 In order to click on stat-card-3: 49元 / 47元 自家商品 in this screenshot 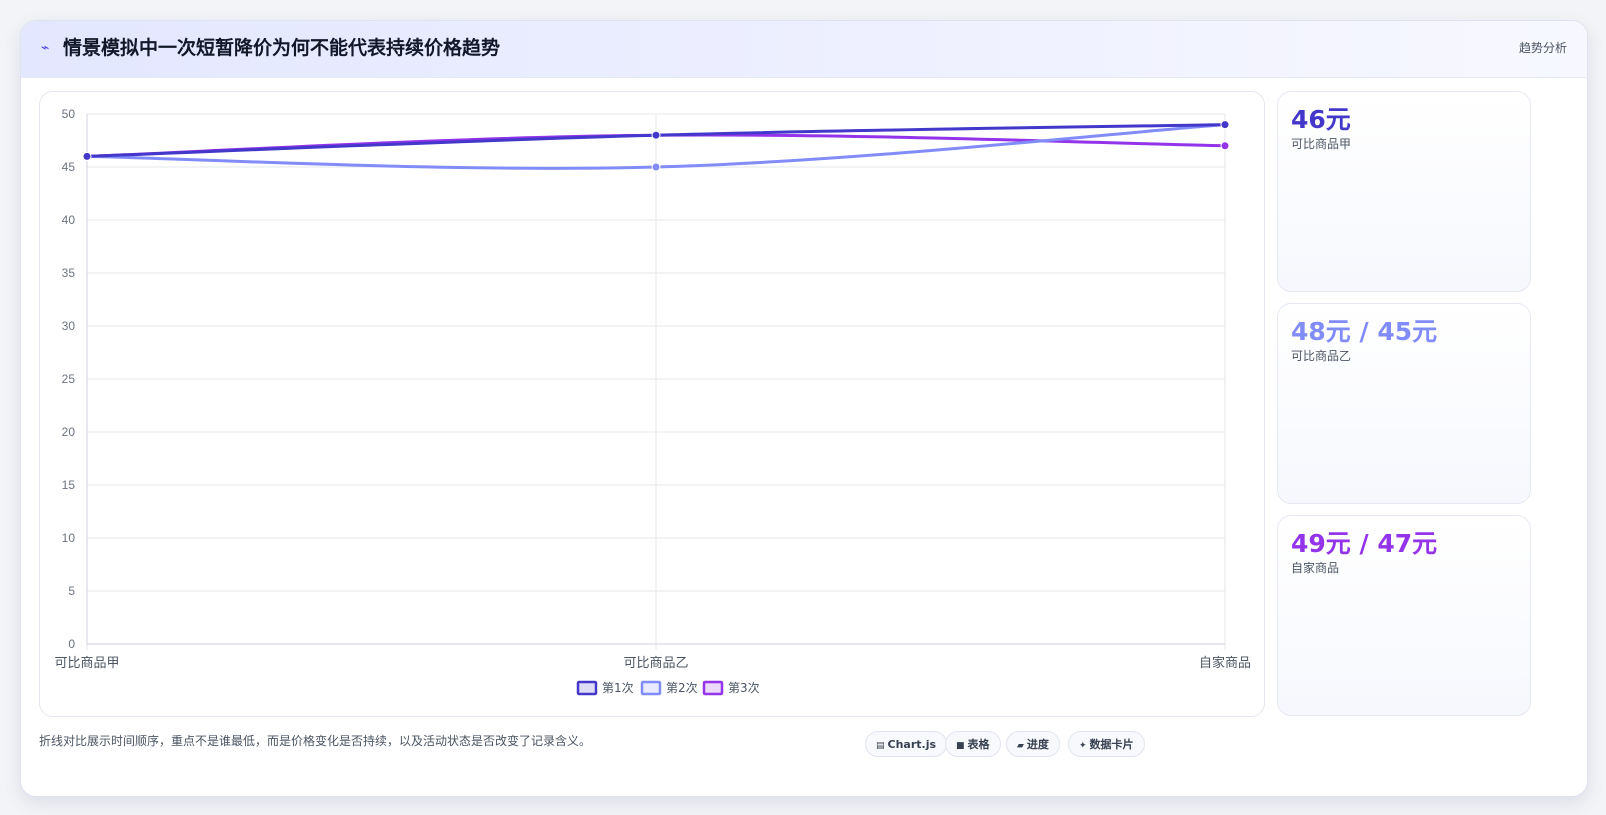, I will do `click(1404, 615)`.